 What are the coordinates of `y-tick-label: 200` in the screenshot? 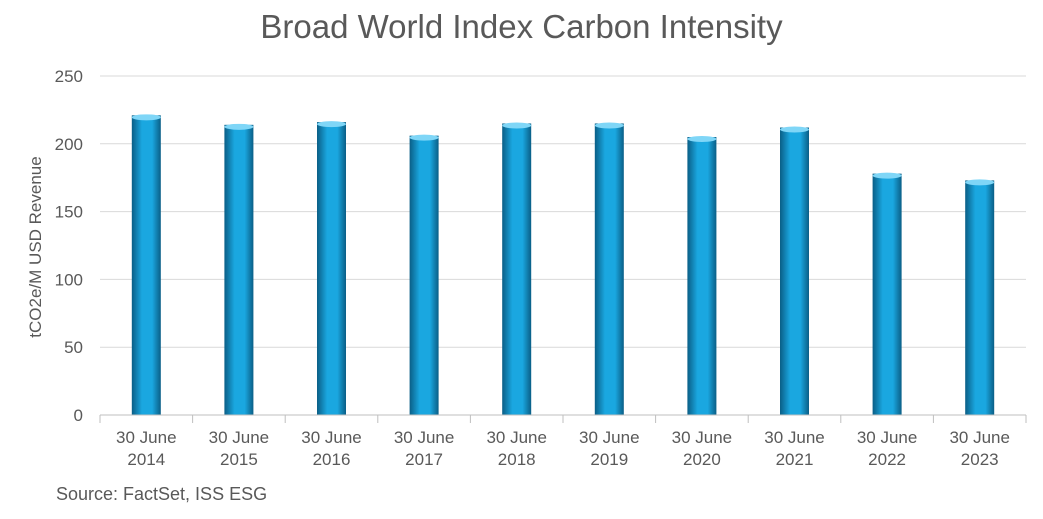 It's located at (69, 144).